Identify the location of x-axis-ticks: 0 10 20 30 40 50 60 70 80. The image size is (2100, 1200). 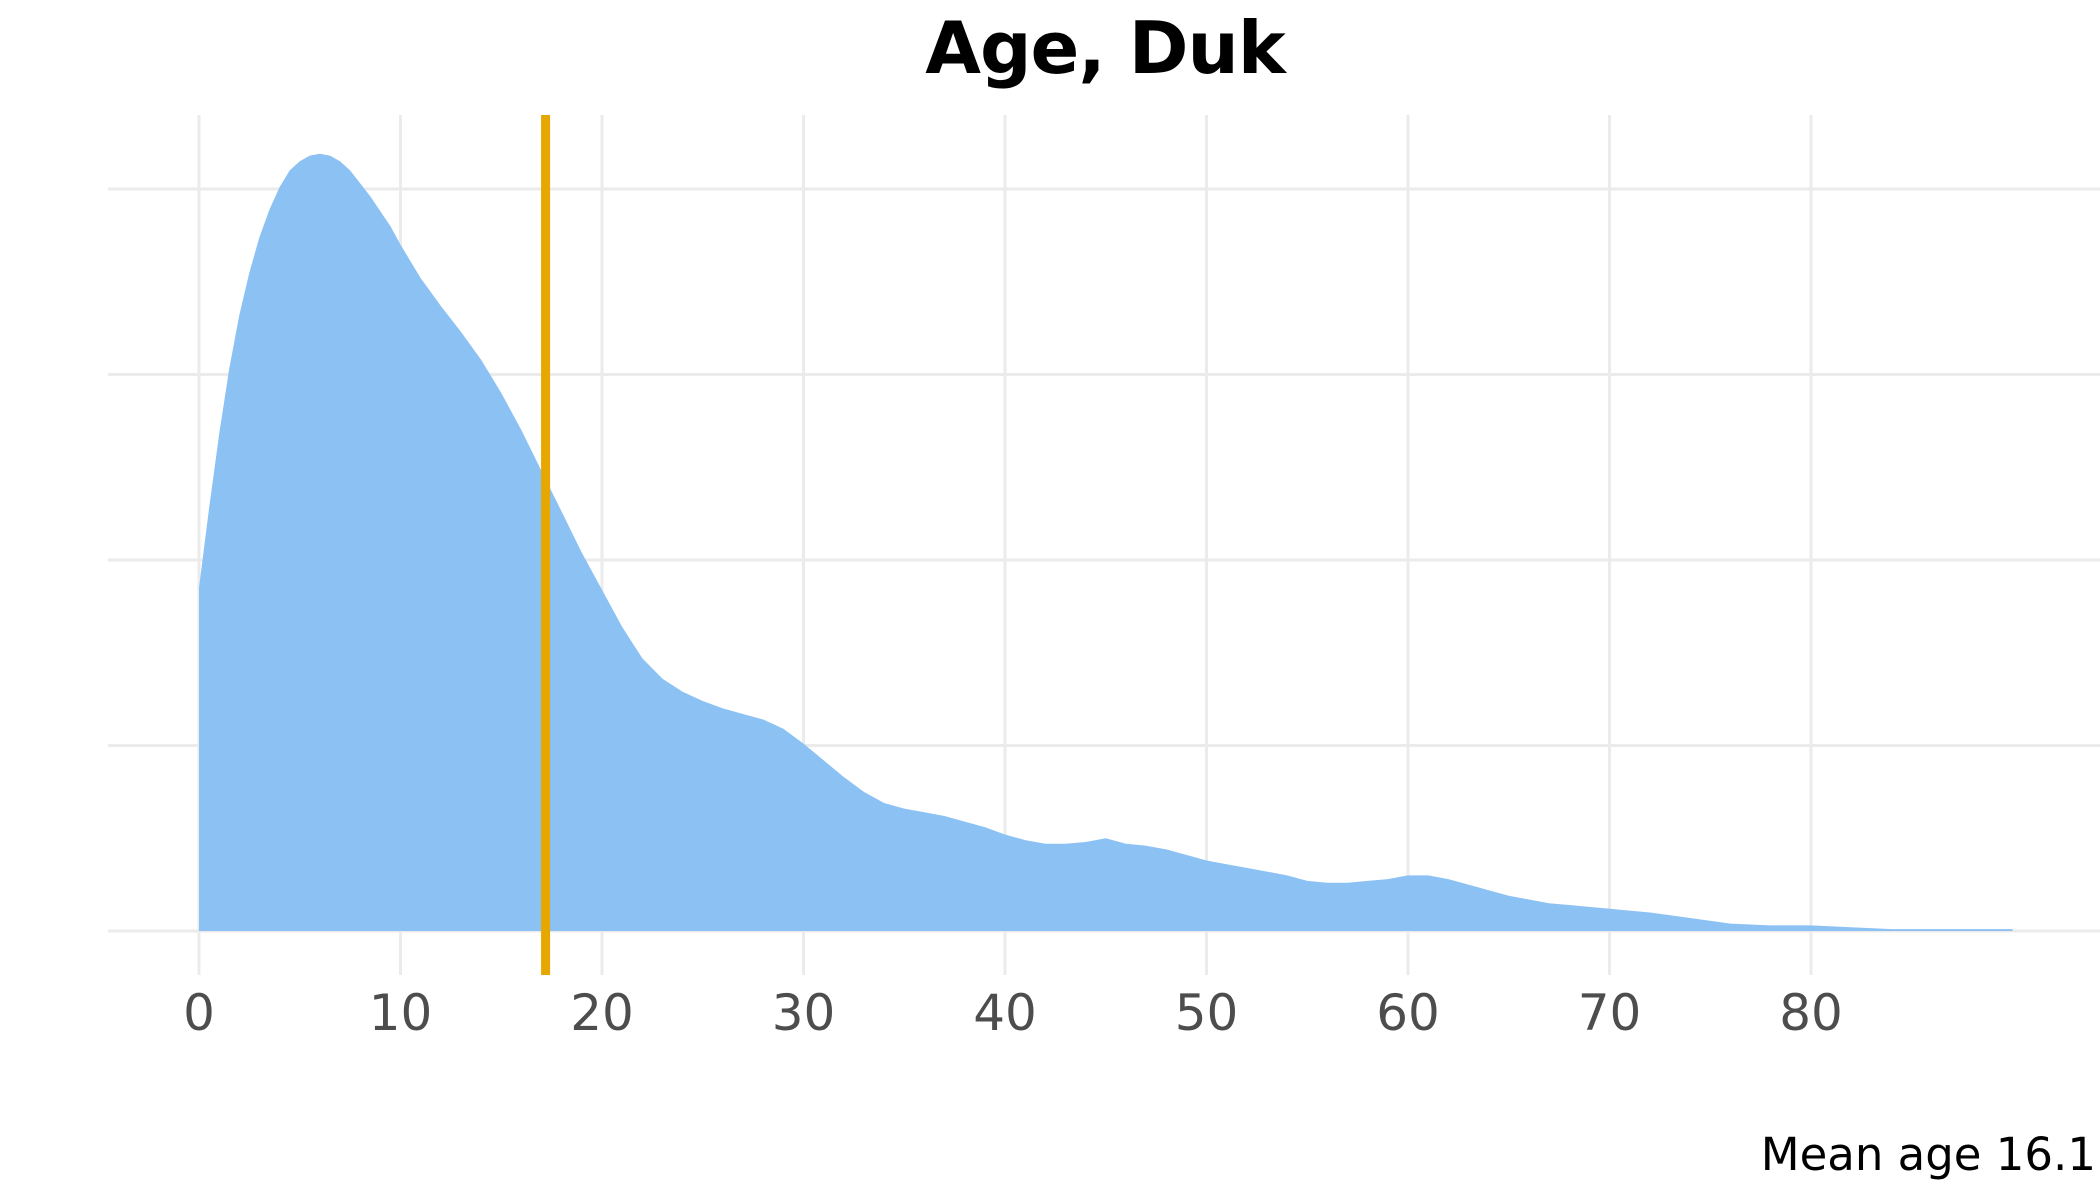
(1013, 1013).